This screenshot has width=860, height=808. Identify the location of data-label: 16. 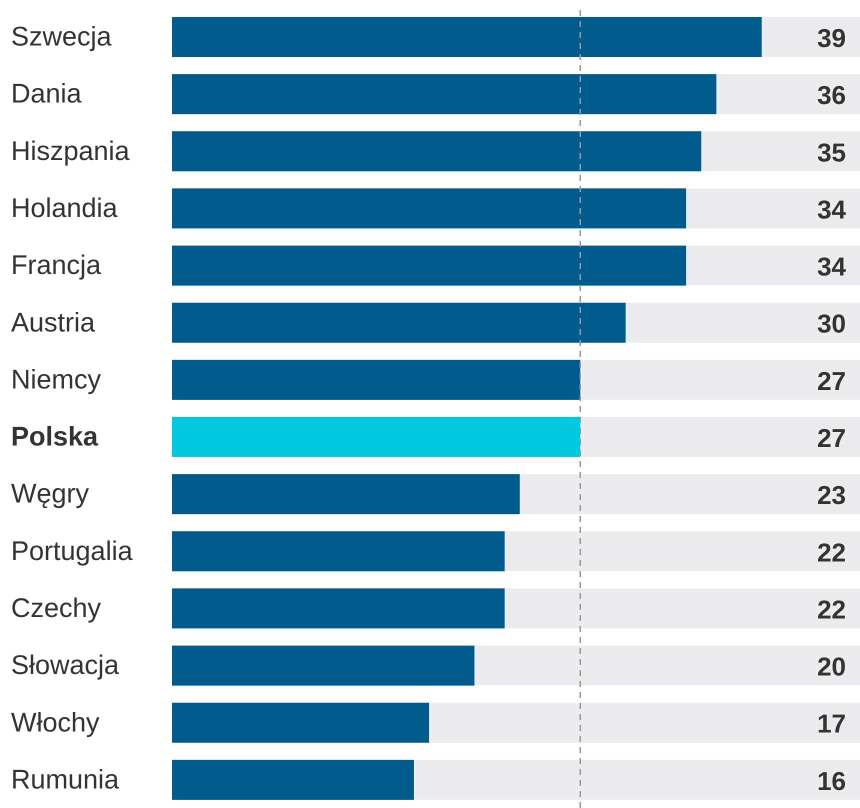
(831, 781).